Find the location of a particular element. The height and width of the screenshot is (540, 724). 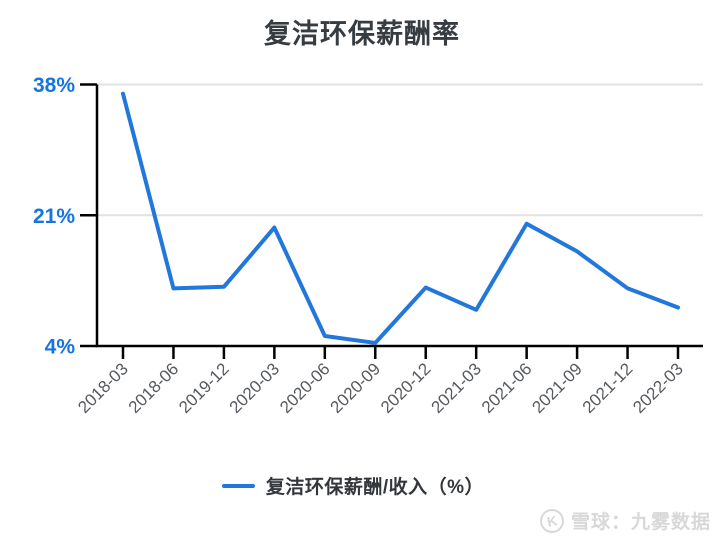

y-tick-label: 4% is located at coordinates (60, 347).